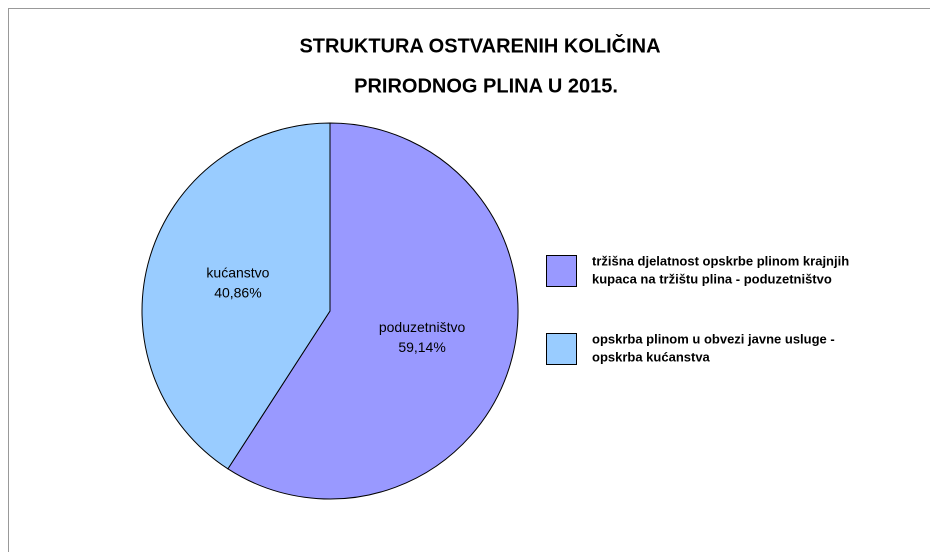 The width and height of the screenshot is (930, 552). I want to click on legend-text: opskrba plinom u obvezi javne usluge -, so click(713, 338).